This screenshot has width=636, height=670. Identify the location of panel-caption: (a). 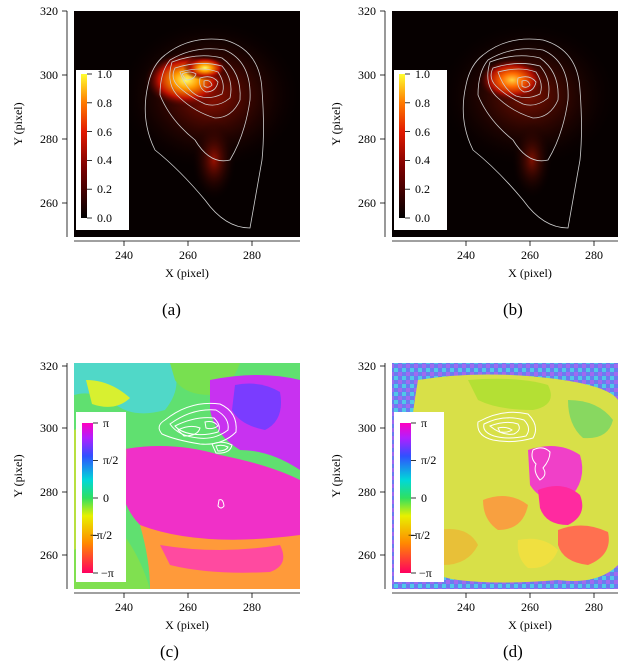
(171, 309).